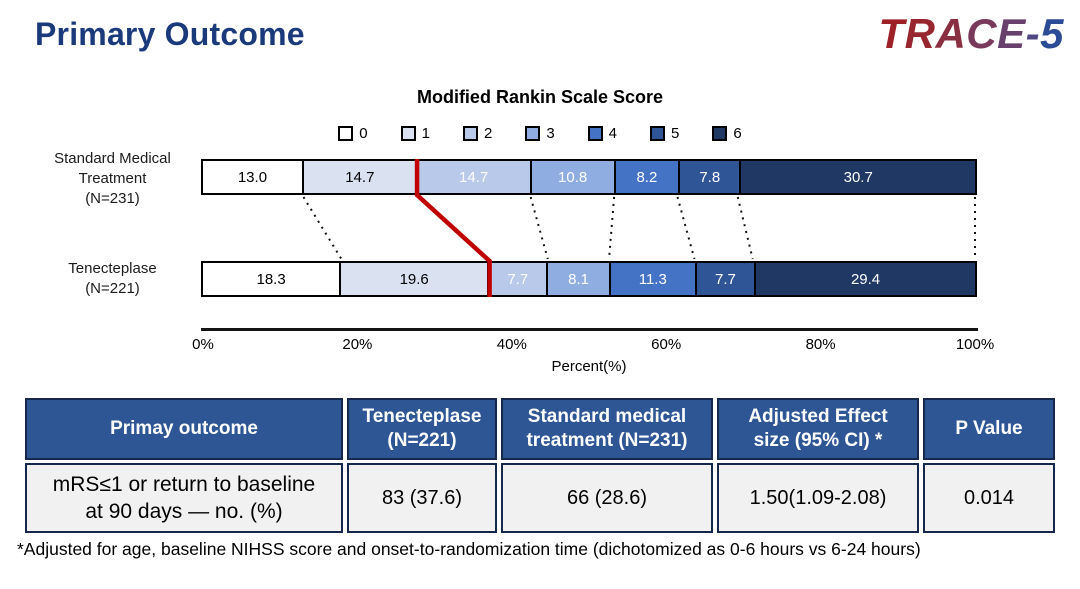  What do you see at coordinates (170, 34) in the screenshot?
I see `page-title: Primary Outcome` at bounding box center [170, 34].